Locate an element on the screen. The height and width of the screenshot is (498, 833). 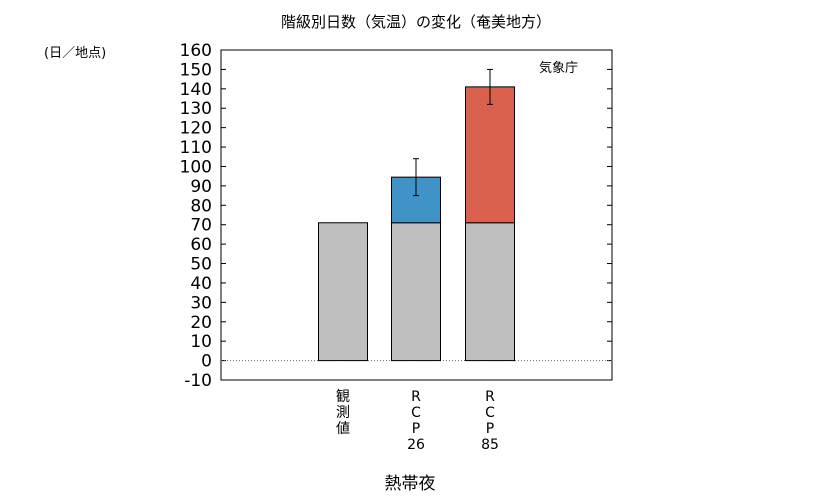
y-tick-label: 50 is located at coordinates (201, 265).